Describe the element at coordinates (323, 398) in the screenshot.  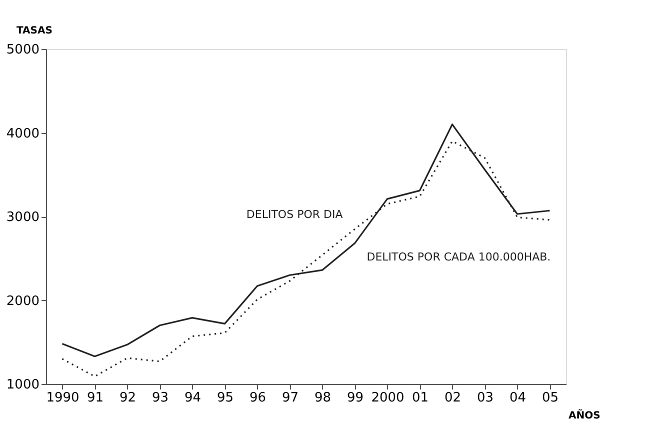
I see `x-tick-label: 98` at that location.